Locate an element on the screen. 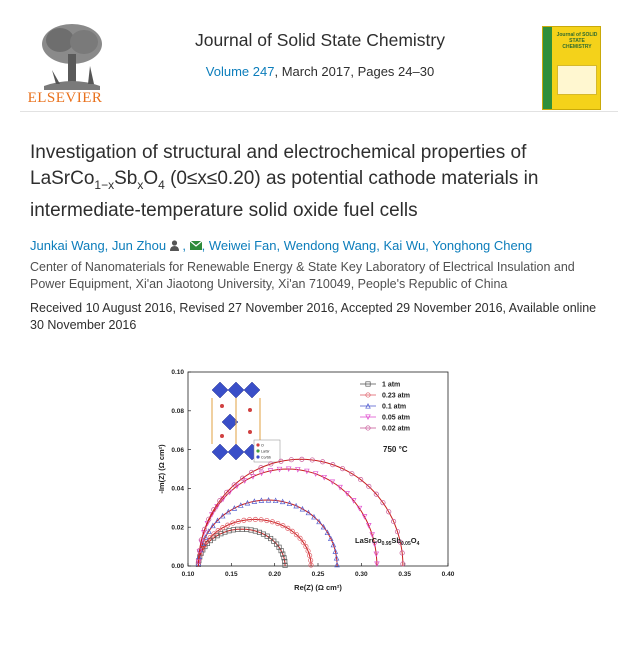 The image size is (638, 669). author-link: Weiwei Fan is located at coordinates (242, 245).